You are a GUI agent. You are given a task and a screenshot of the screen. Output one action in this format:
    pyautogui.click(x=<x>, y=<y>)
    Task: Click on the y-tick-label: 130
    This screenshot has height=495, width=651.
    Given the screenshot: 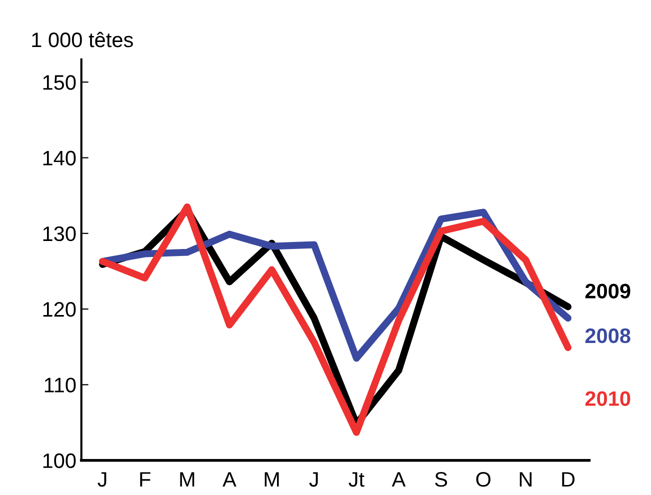 What is the action you would take?
    pyautogui.click(x=59, y=234)
    